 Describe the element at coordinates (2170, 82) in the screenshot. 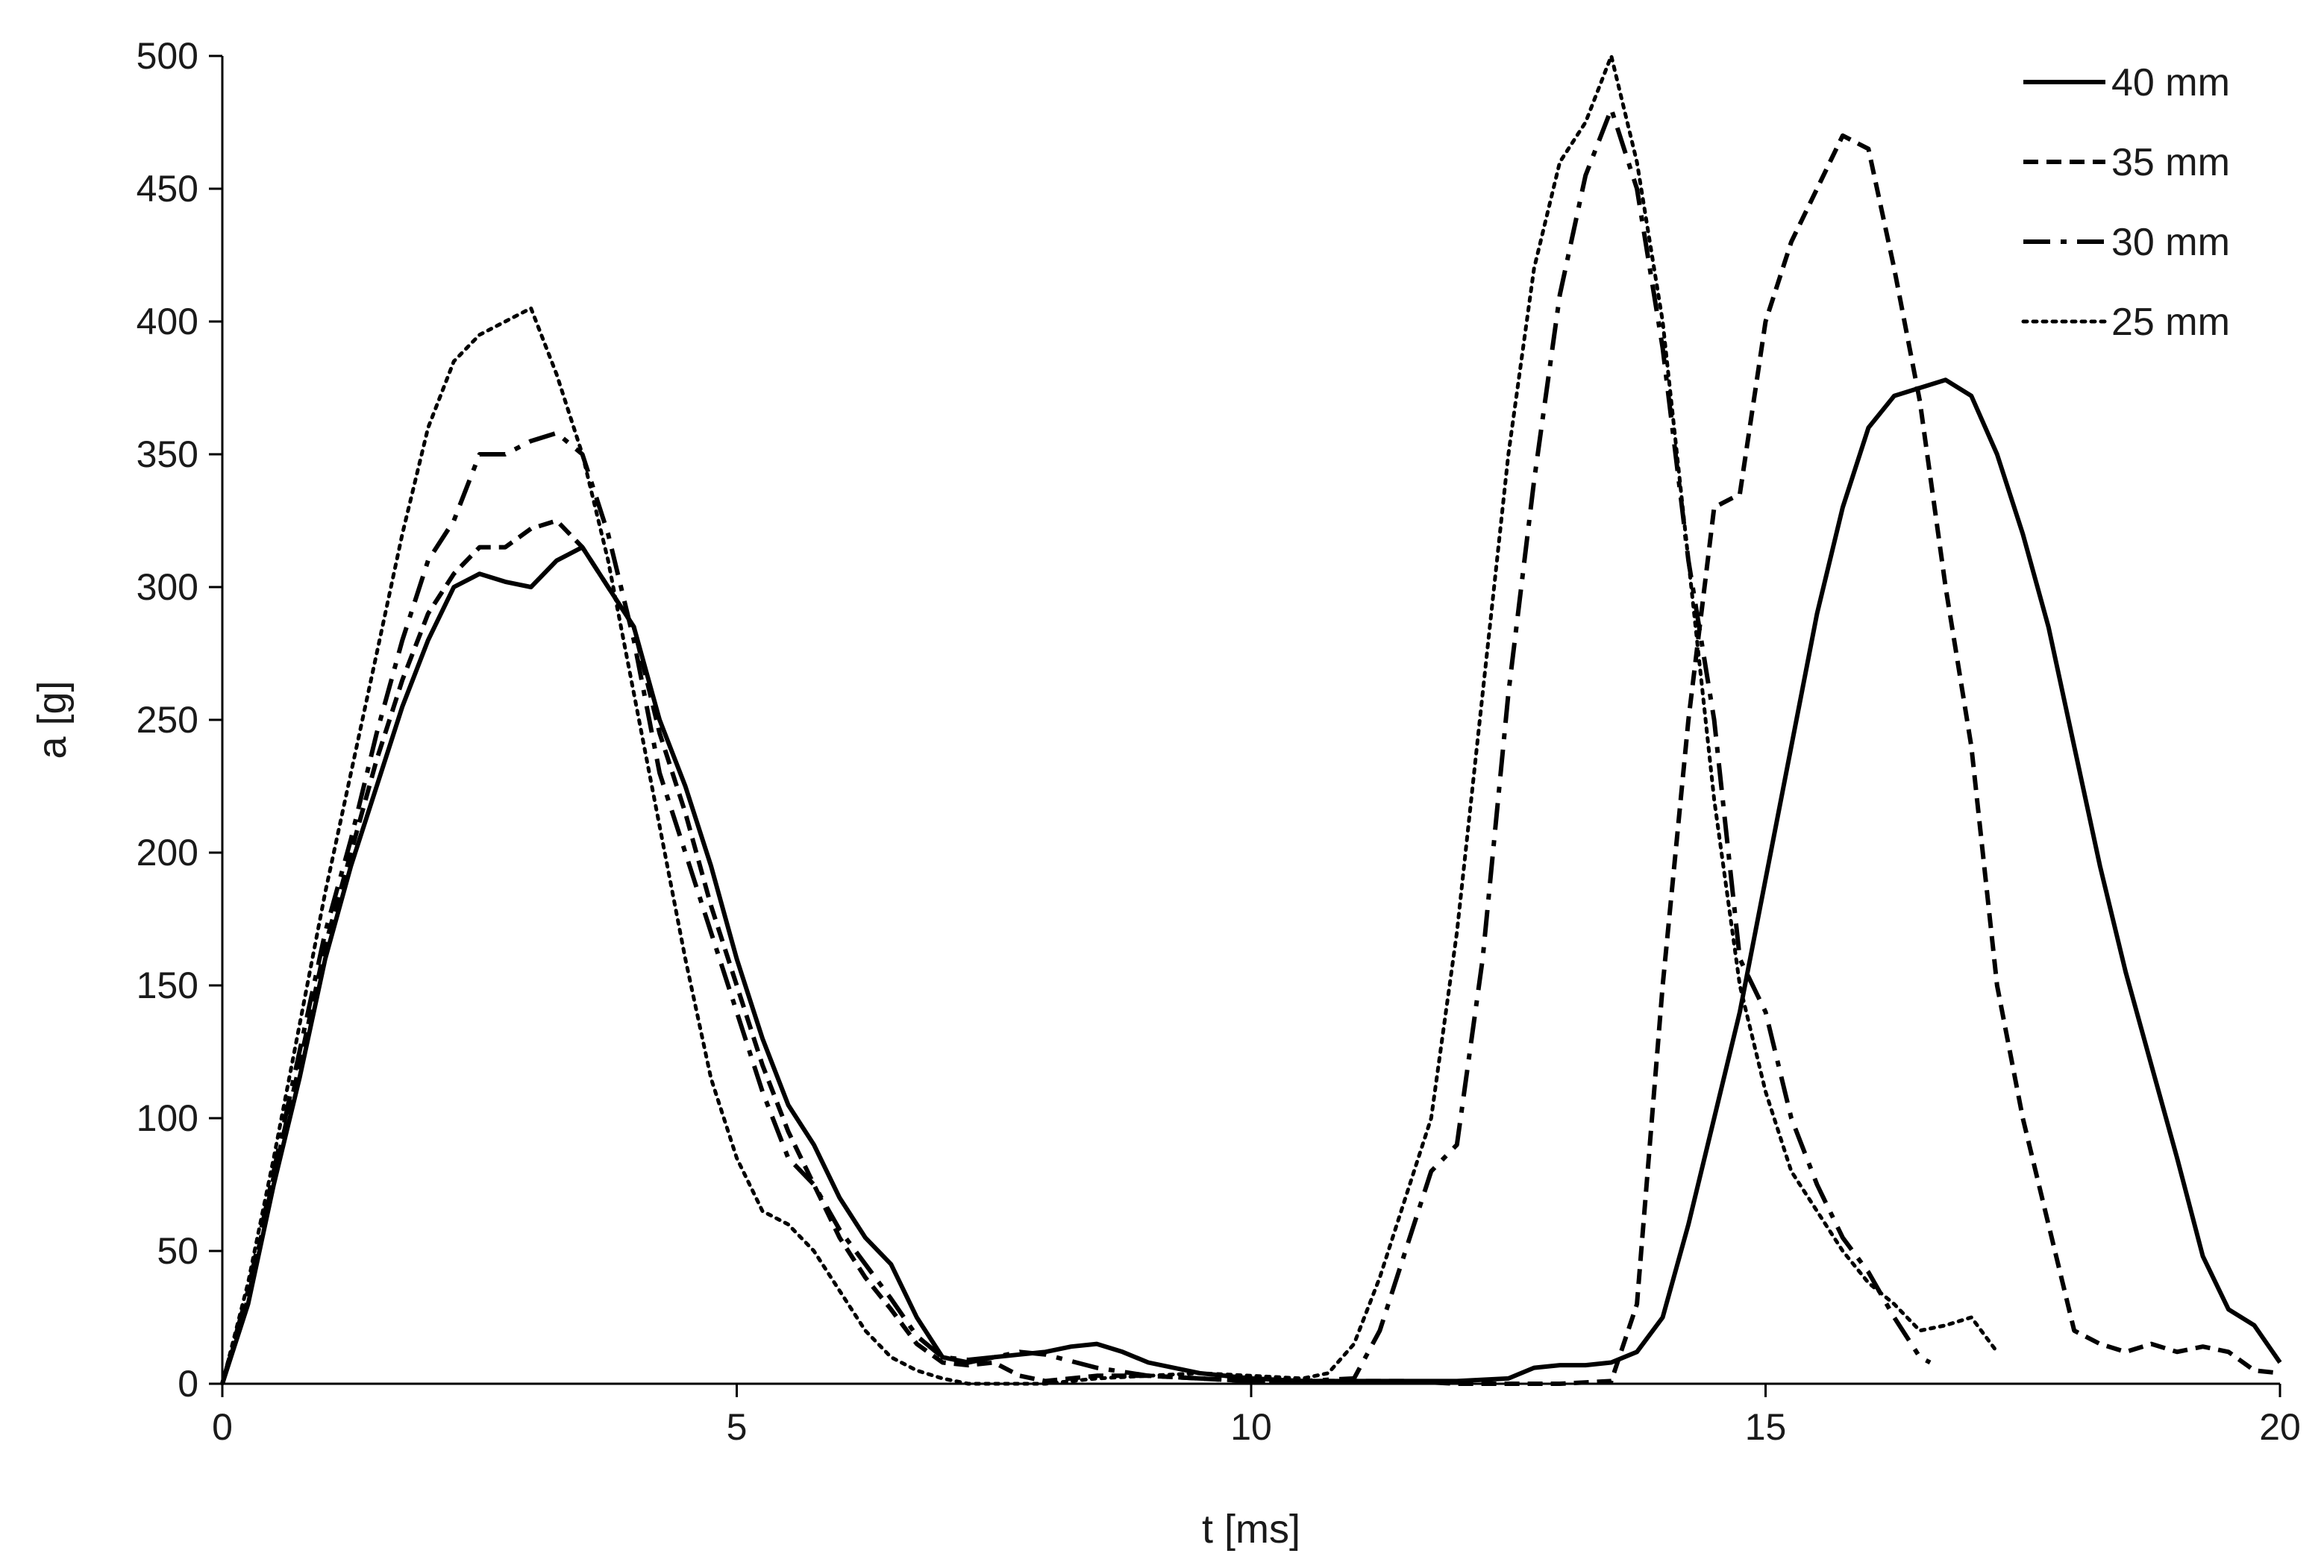

I see `legend-label: 40 mm` at that location.